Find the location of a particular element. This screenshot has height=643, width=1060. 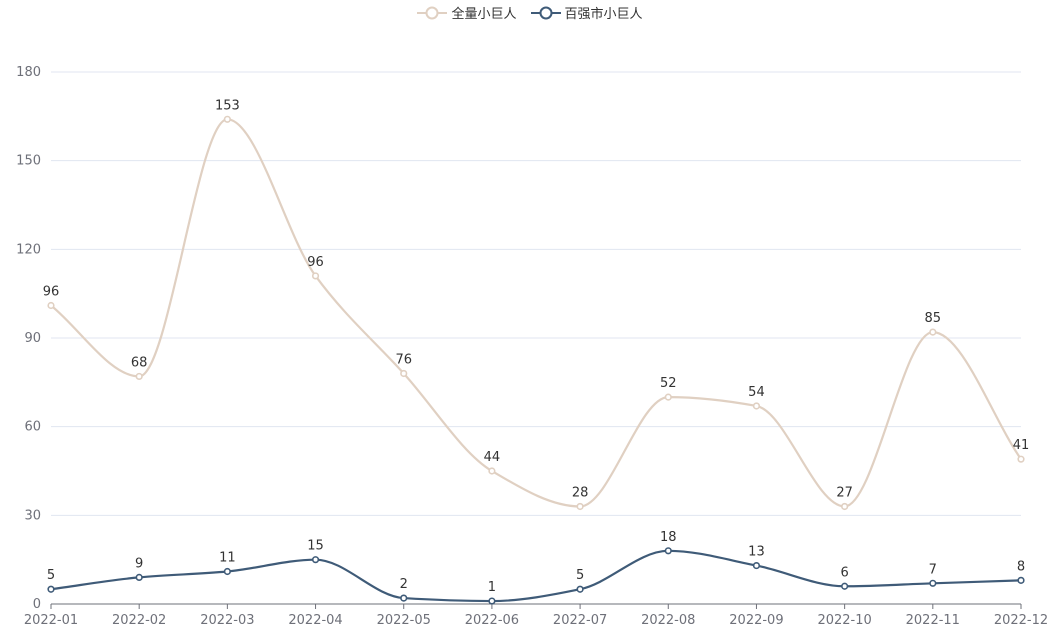

x-tick-label: 2022-05 is located at coordinates (404, 620).